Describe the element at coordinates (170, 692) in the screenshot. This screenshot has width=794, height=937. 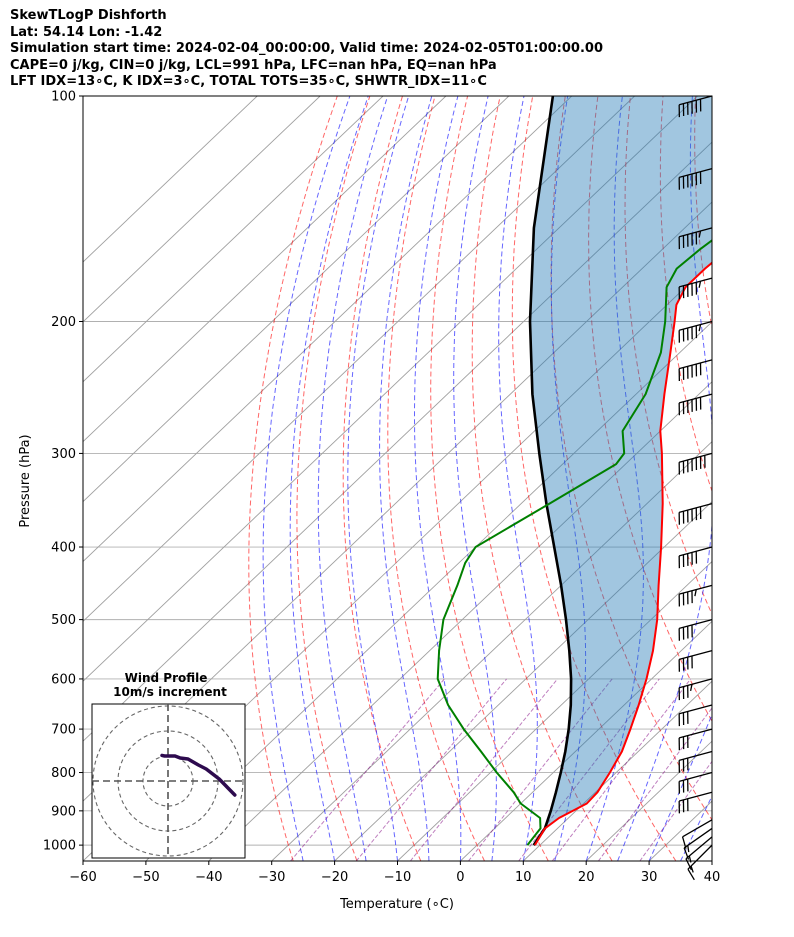
I see `hodograph-subtitle: 10m/s increment` at that location.